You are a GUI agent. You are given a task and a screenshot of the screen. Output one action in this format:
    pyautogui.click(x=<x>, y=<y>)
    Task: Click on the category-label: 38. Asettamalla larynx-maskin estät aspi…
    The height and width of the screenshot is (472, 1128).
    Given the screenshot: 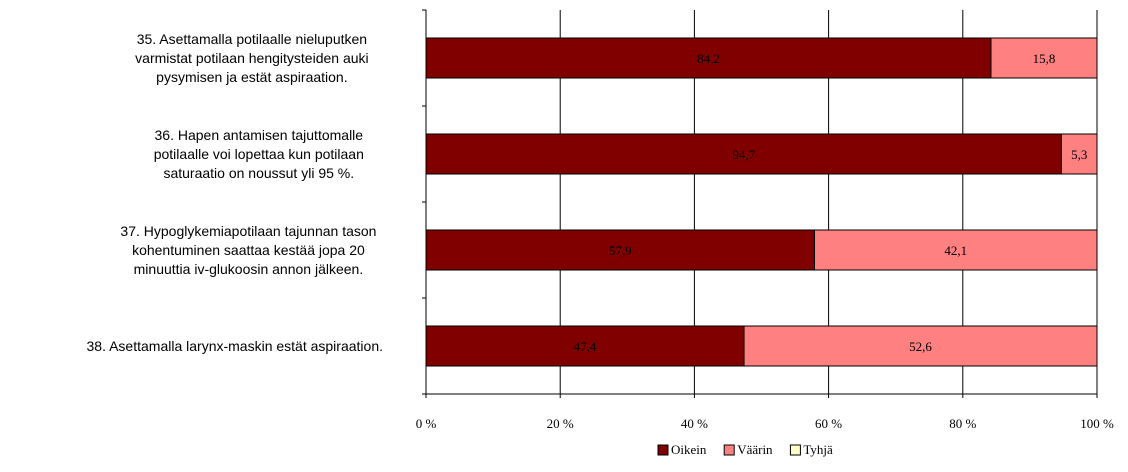 What is the action you would take?
    pyautogui.click(x=235, y=346)
    